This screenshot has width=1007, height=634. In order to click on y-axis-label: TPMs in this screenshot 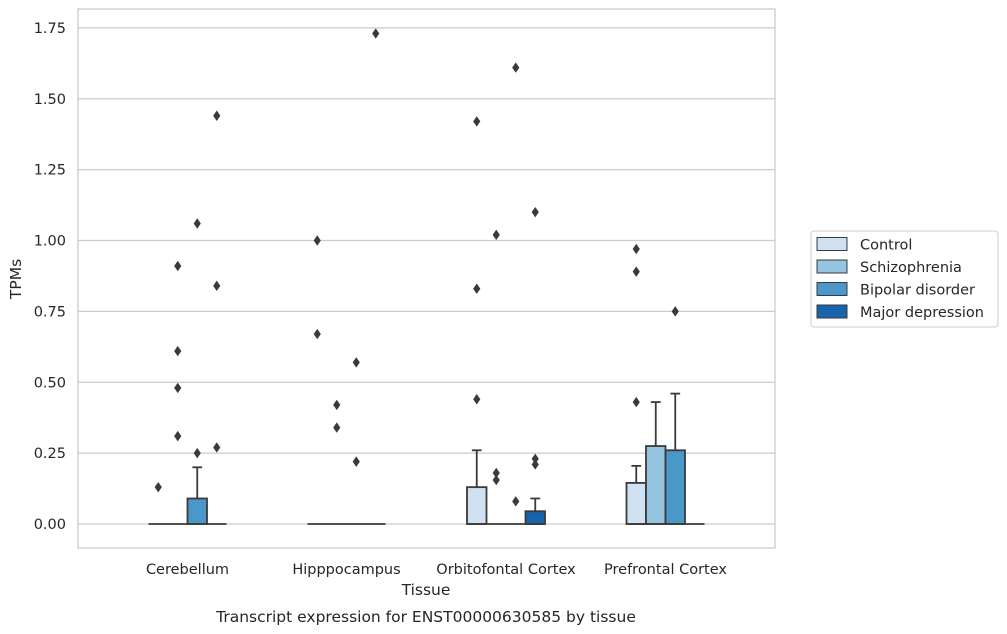, I will do `click(16, 279)`.